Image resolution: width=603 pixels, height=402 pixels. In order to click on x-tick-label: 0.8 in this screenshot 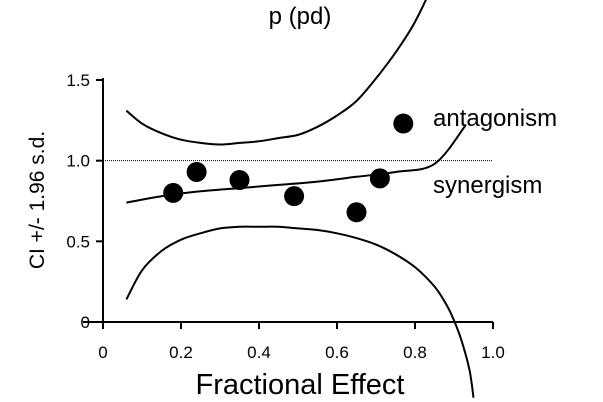, I will do `click(415, 352)`.